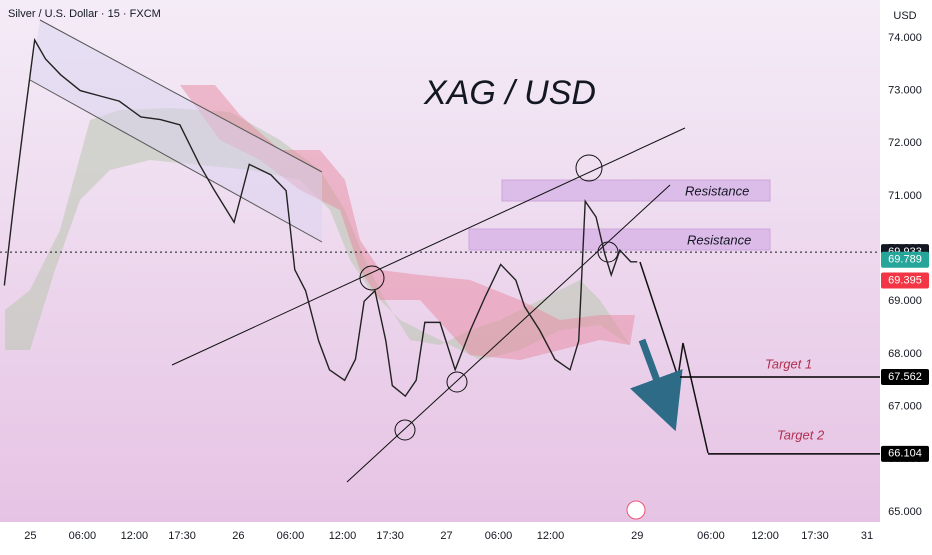 Image resolution: width=932 pixels, height=555 pixels. What do you see at coordinates (867, 536) in the screenshot?
I see `x-tick-label: 31` at bounding box center [867, 536].